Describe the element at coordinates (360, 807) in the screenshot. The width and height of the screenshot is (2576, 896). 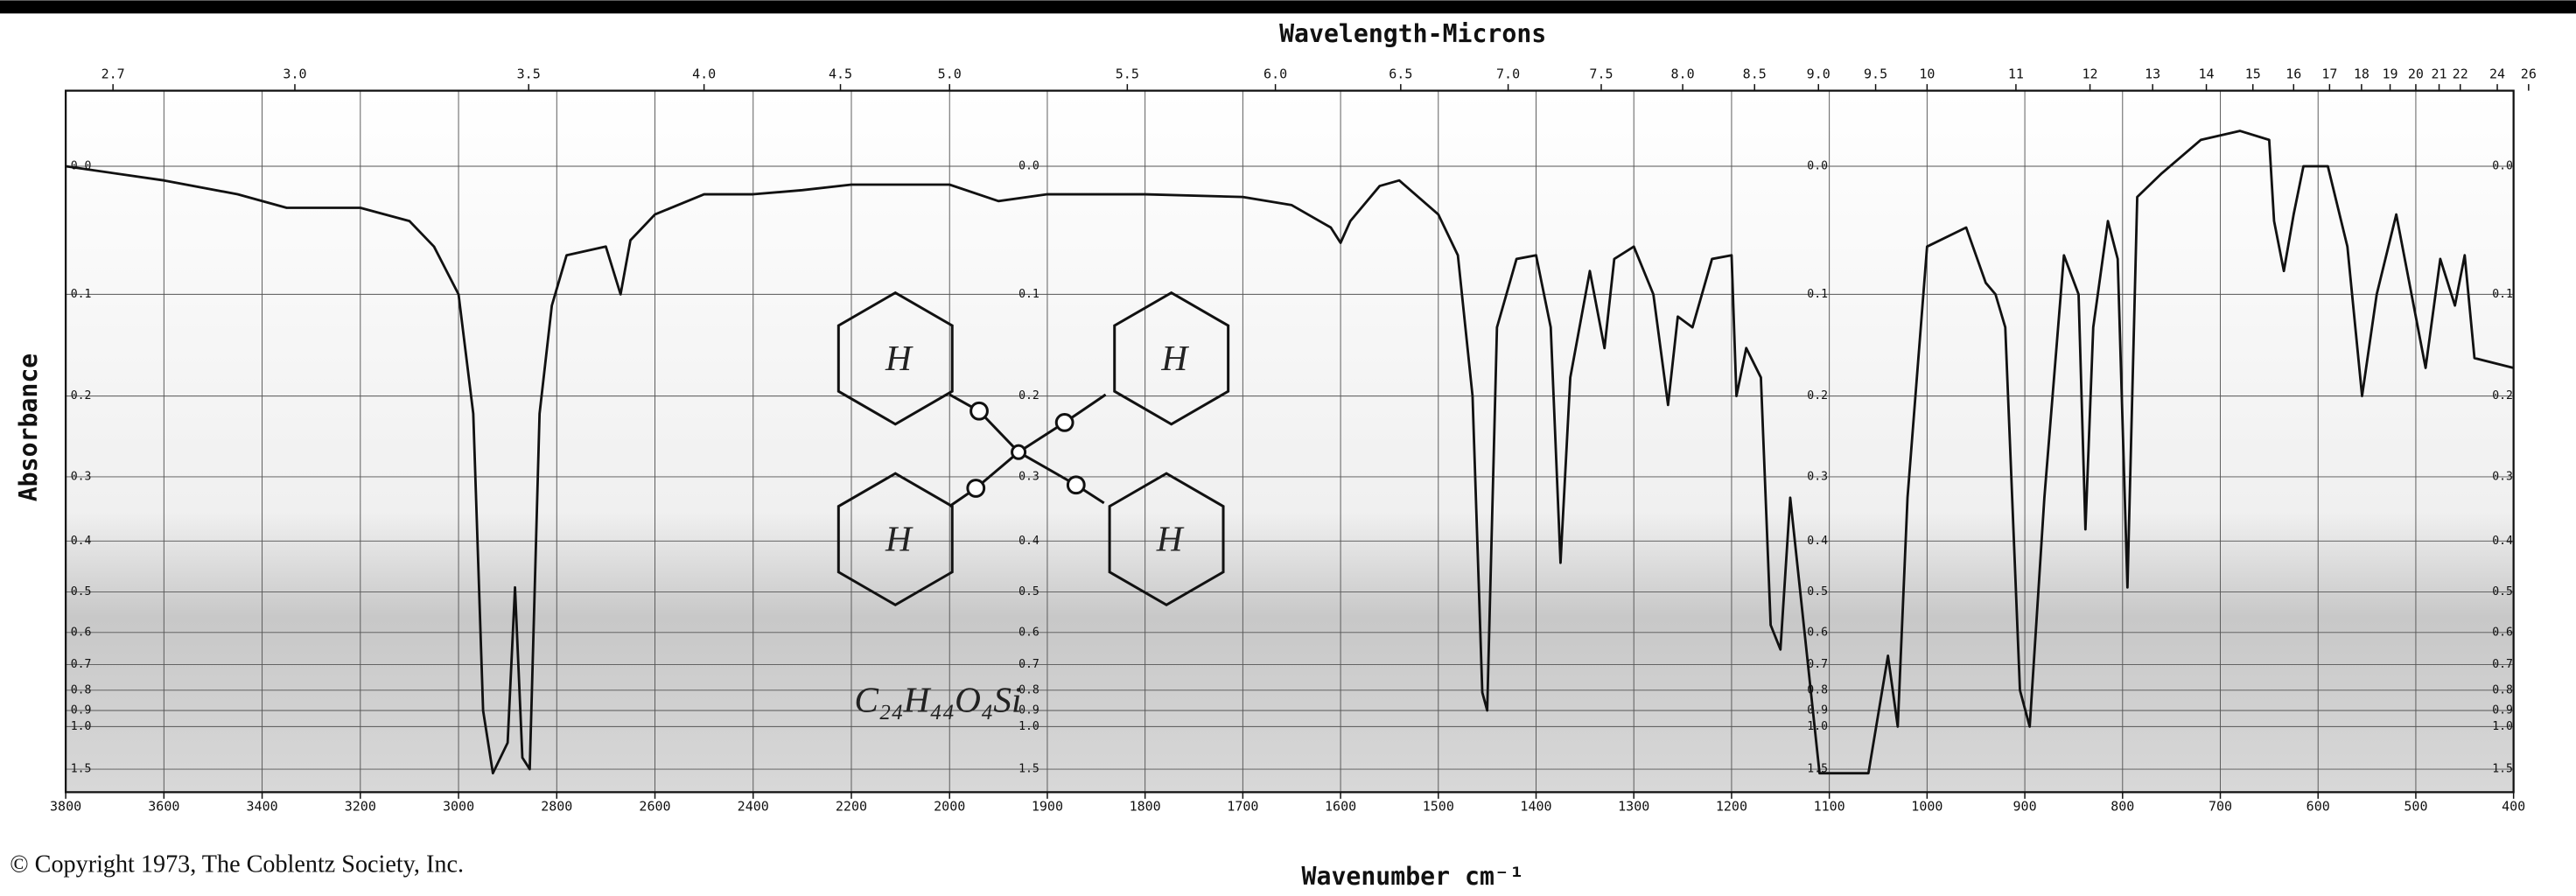
I see `x-tick-label: 3200` at that location.